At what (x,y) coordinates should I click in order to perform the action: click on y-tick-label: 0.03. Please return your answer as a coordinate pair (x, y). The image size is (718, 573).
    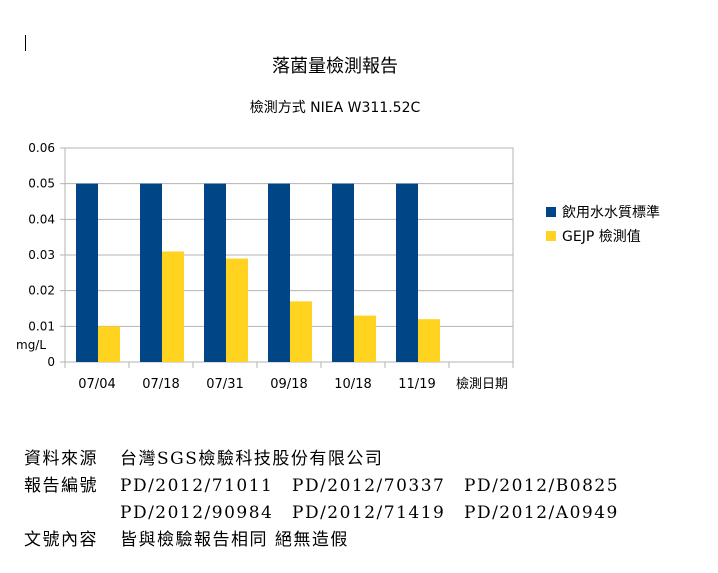
    Looking at the image, I should click on (41, 255).